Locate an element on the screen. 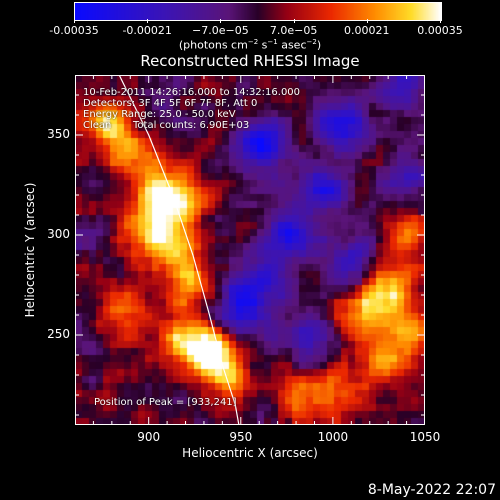 This screenshot has height=500, width=500. detectors-label: Detectors: 3F 4F 5F 6F 7F 8F, Att 0 is located at coordinates (170, 103).